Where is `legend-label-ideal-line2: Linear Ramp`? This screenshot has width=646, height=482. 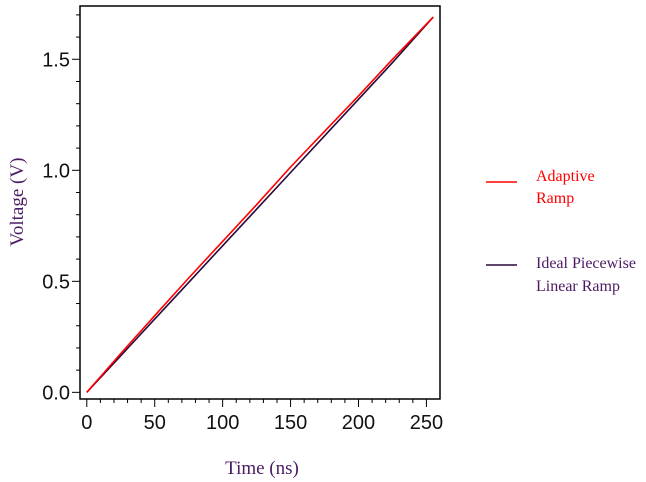 legend-label-ideal-line2: Linear Ramp is located at coordinates (578, 286).